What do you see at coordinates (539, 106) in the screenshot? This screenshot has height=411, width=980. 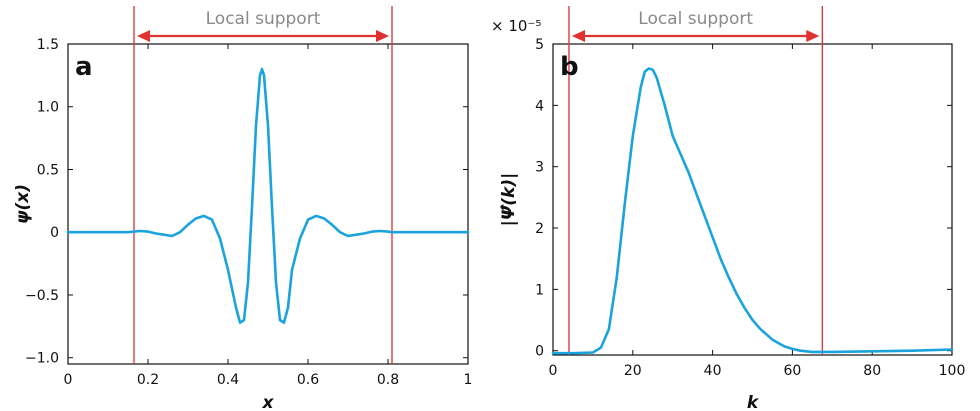 I see `y-tick-label: 4` at bounding box center [539, 106].